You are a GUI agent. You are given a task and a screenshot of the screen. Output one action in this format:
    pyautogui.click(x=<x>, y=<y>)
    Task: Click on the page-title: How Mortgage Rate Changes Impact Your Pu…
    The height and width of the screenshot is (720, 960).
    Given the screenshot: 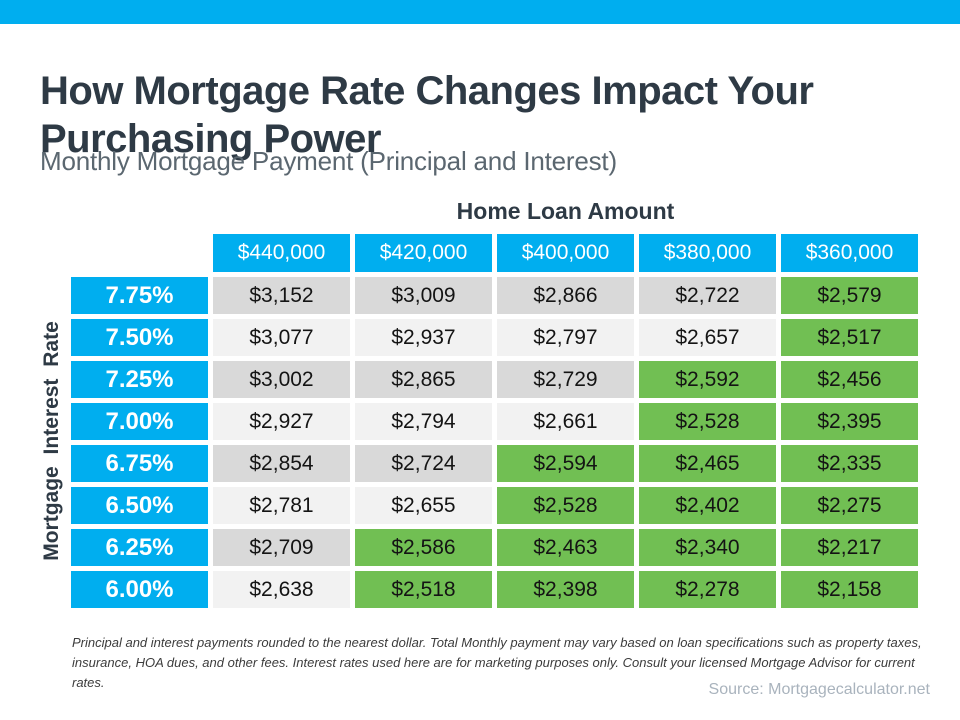 What is the action you would take?
    pyautogui.click(x=427, y=115)
    